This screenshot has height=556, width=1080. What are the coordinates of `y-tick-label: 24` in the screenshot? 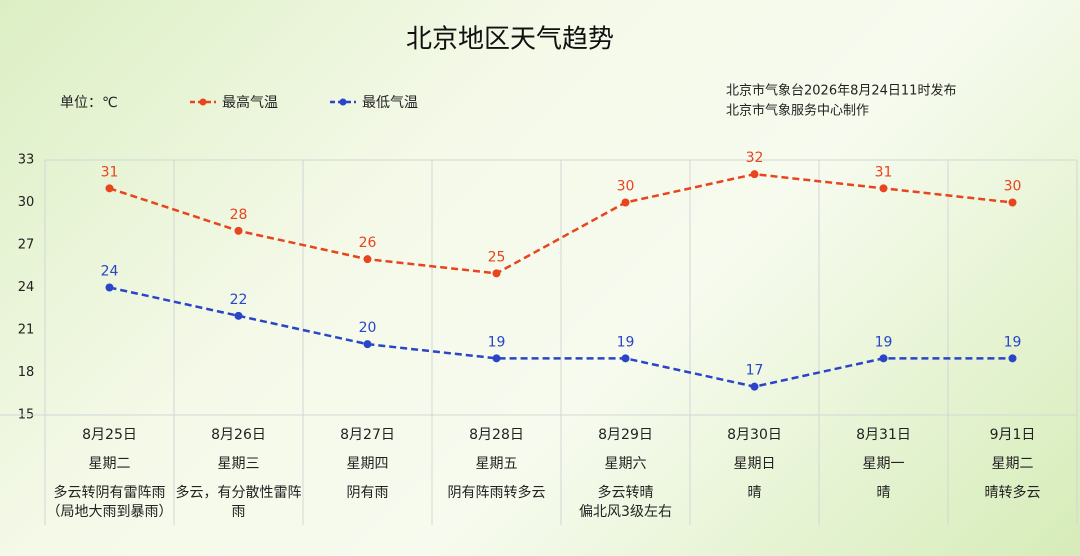 It's located at (26, 287).